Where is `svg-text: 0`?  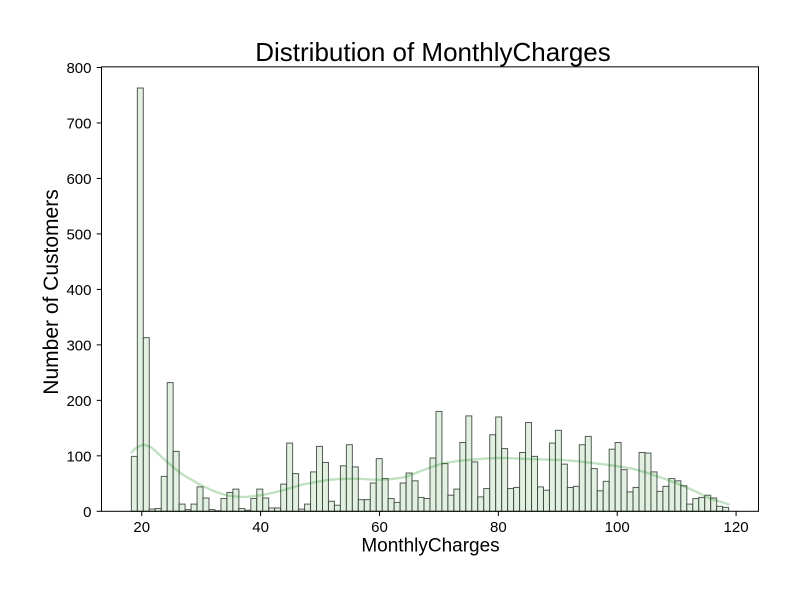
svg-text: 0 is located at coordinates (87, 512).